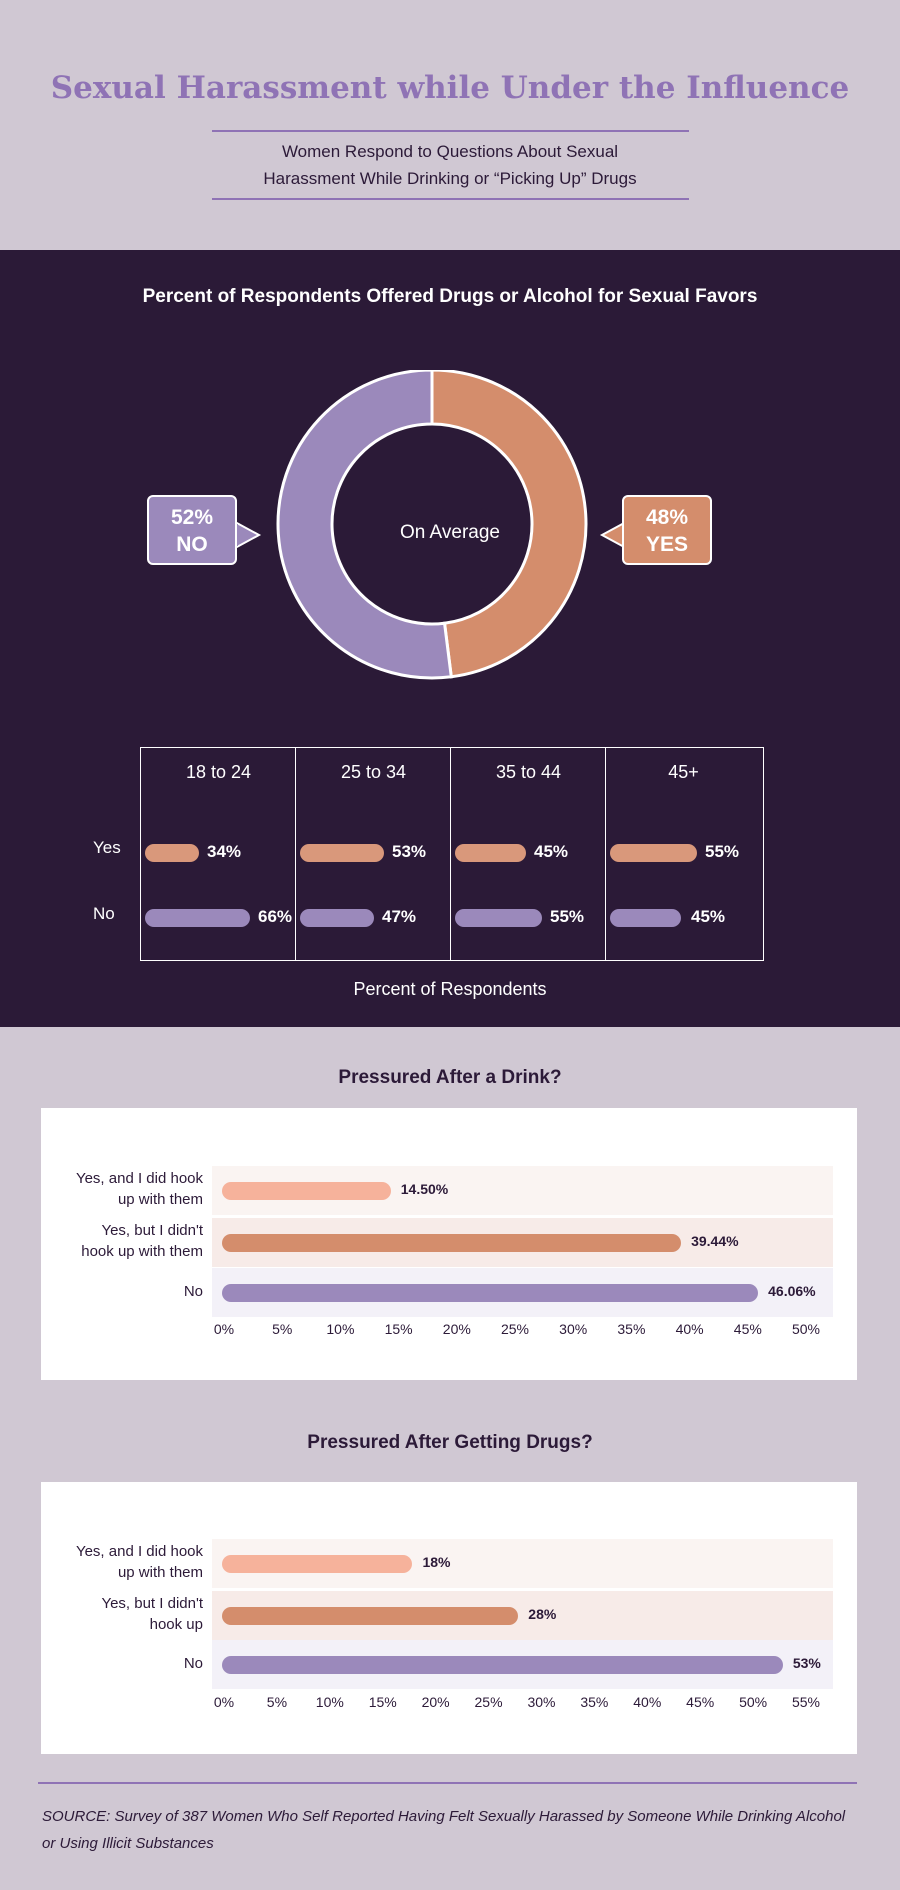 The image size is (900, 1890). I want to click on x-tick-label: 0%, so click(224, 1702).